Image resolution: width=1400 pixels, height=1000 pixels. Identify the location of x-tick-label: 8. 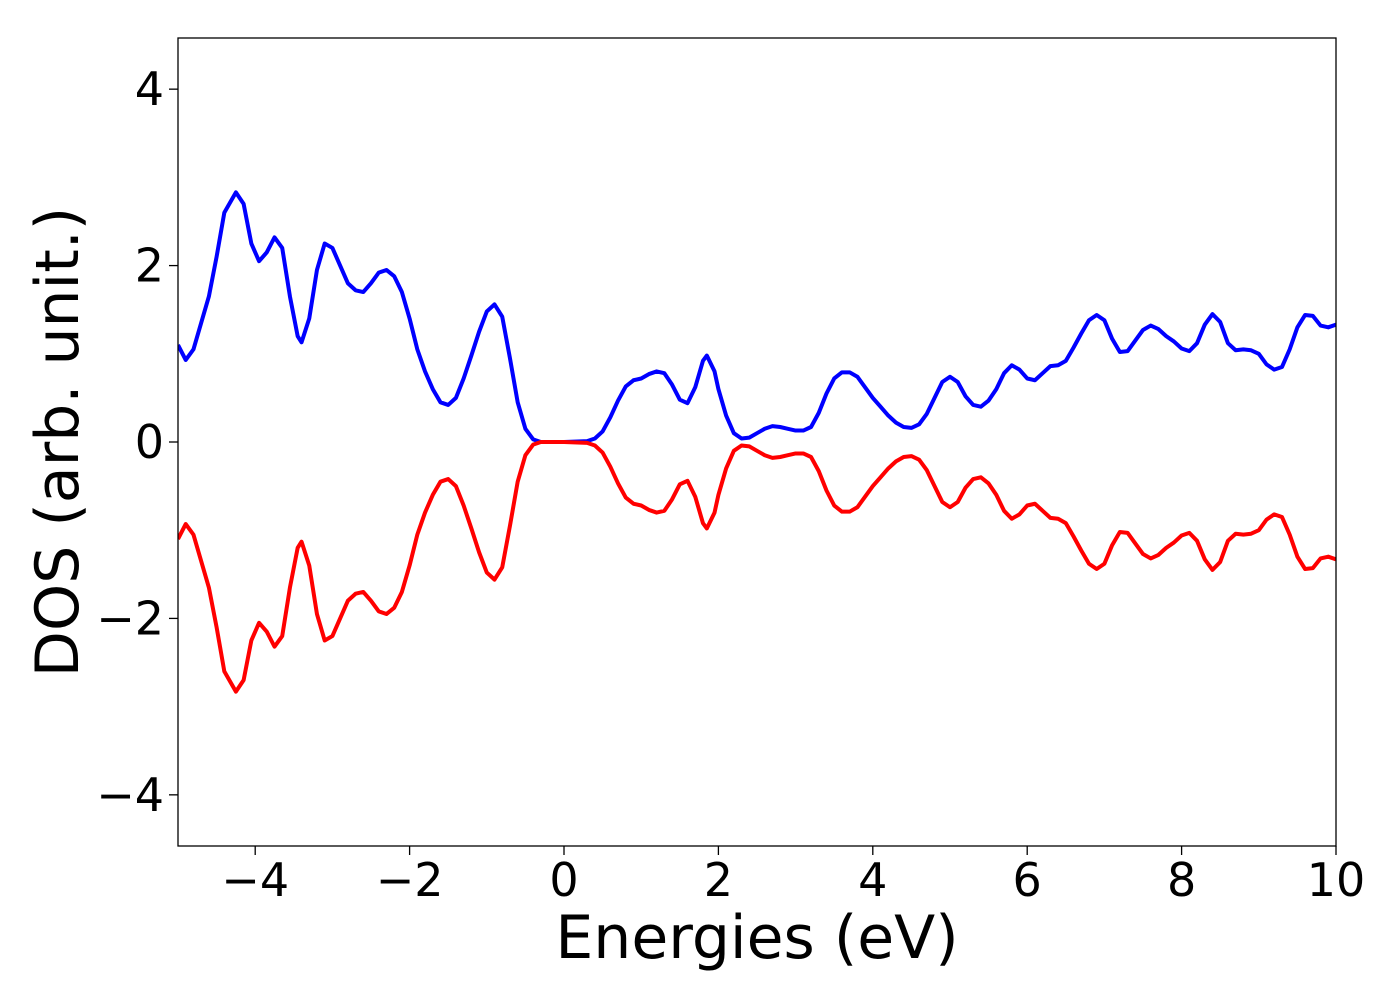
(1181, 880).